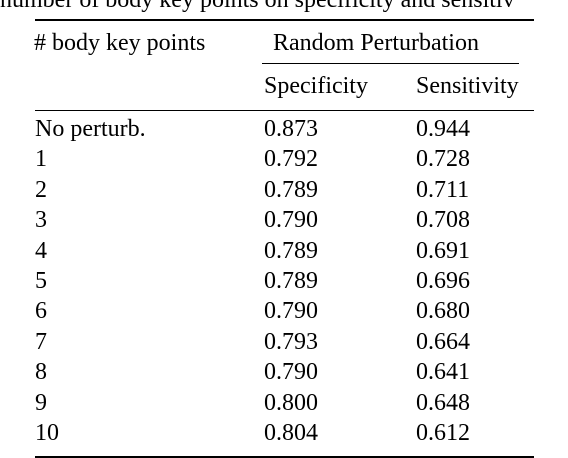  I want to click on row-label: 1, so click(41, 159).